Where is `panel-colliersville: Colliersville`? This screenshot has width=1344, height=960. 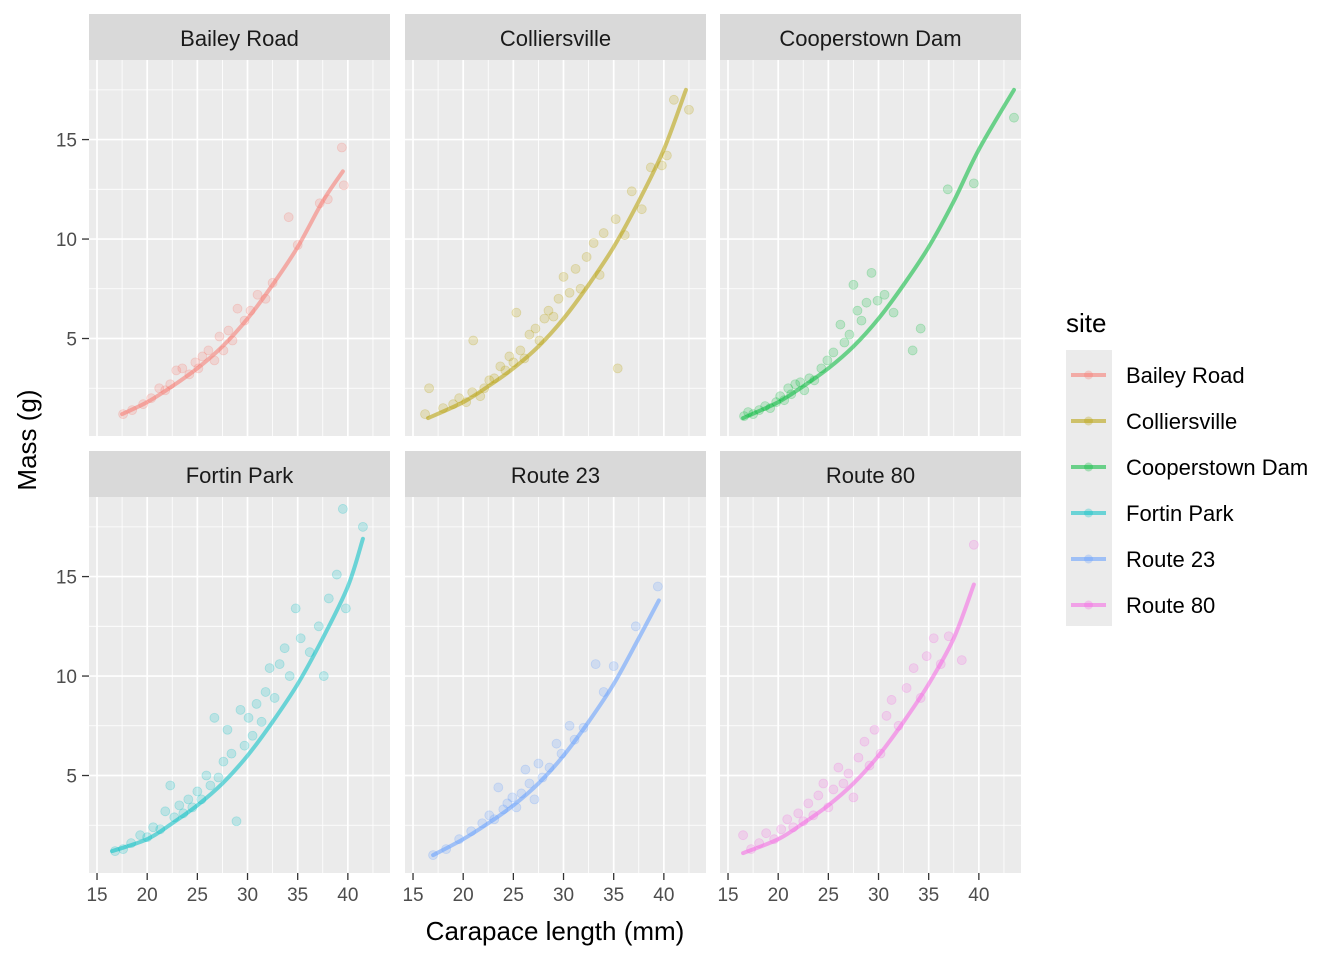 panel-colliersville: Colliersville is located at coordinates (555, 225).